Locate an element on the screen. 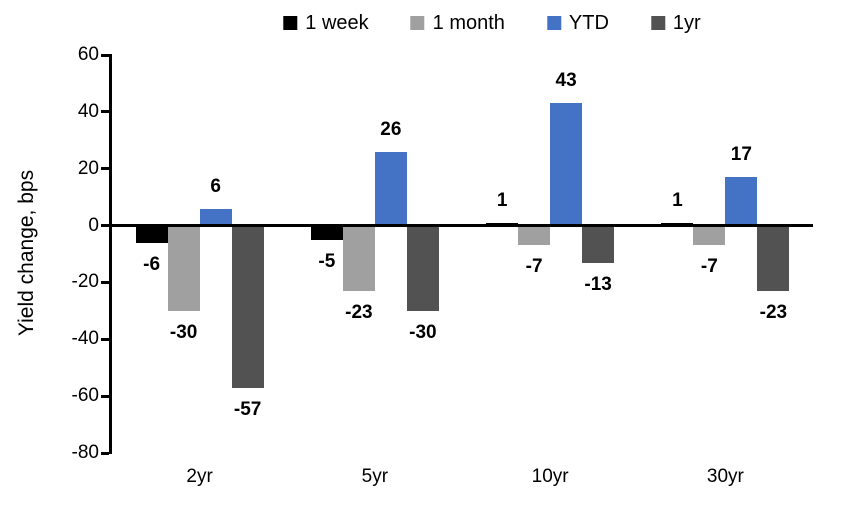 Image resolution: width=852 pixels, height=509 pixels. legend-swatch-ytd is located at coordinates (553, 23).